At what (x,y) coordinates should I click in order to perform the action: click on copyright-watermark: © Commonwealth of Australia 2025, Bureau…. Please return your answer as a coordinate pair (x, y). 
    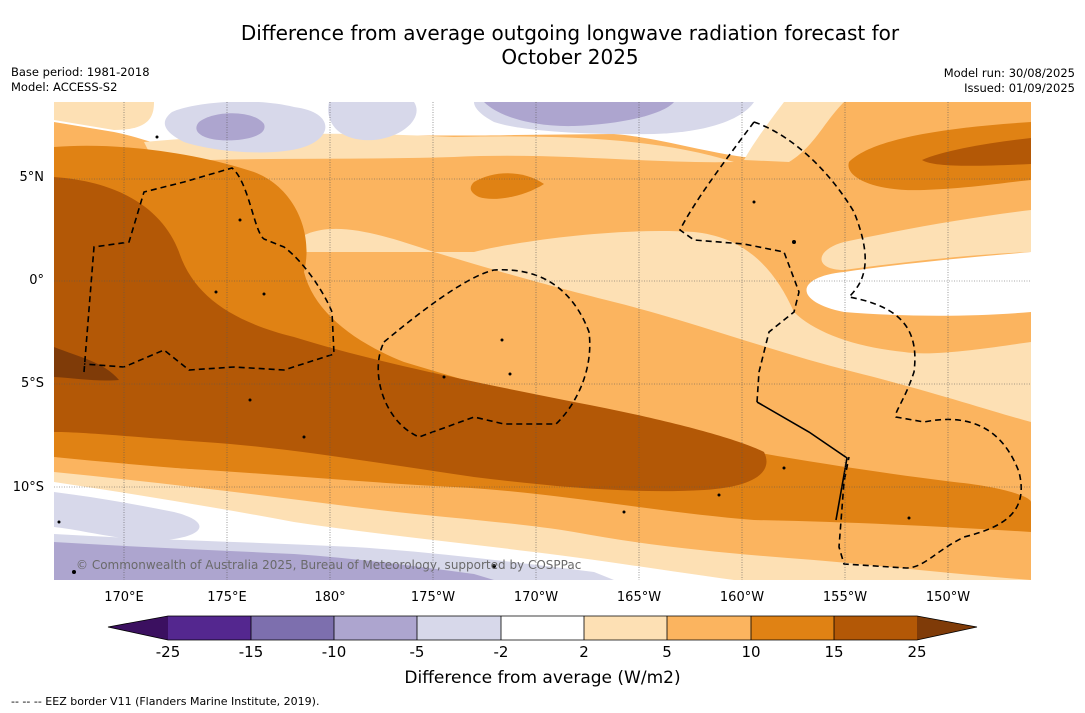
    Looking at the image, I should click on (329, 565).